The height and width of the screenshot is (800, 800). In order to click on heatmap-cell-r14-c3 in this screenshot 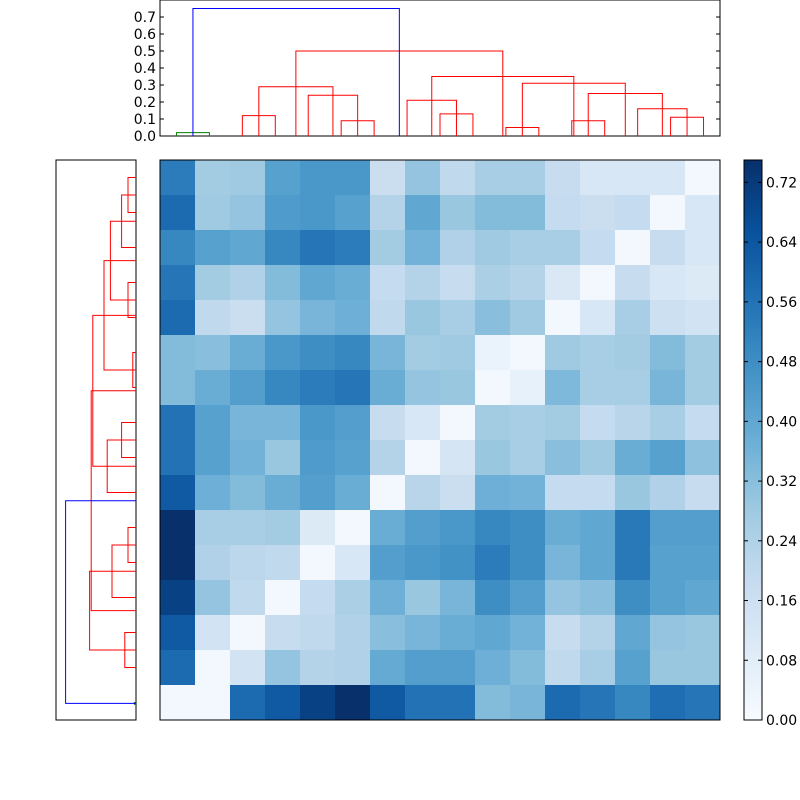, I will do `click(283, 668)`.